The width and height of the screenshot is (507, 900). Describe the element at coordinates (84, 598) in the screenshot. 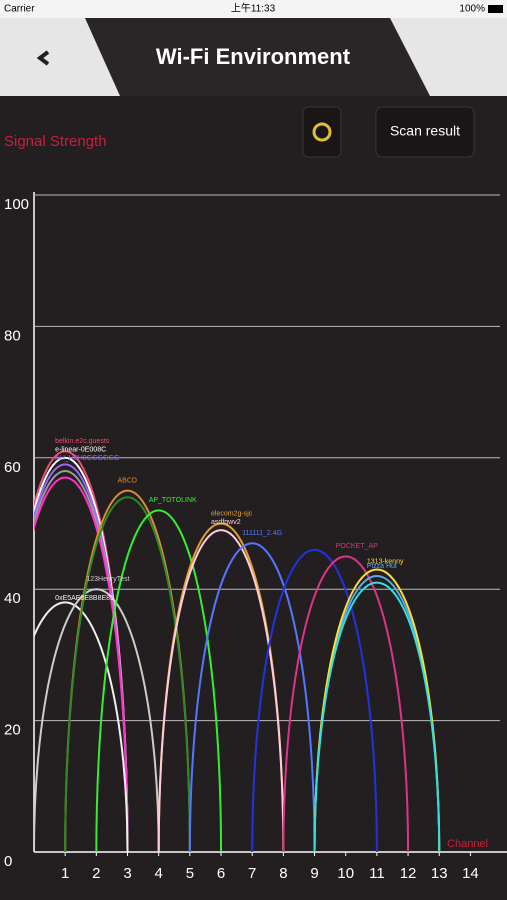

I see `network-label: 0xE5AE8E8B8E89` at that location.